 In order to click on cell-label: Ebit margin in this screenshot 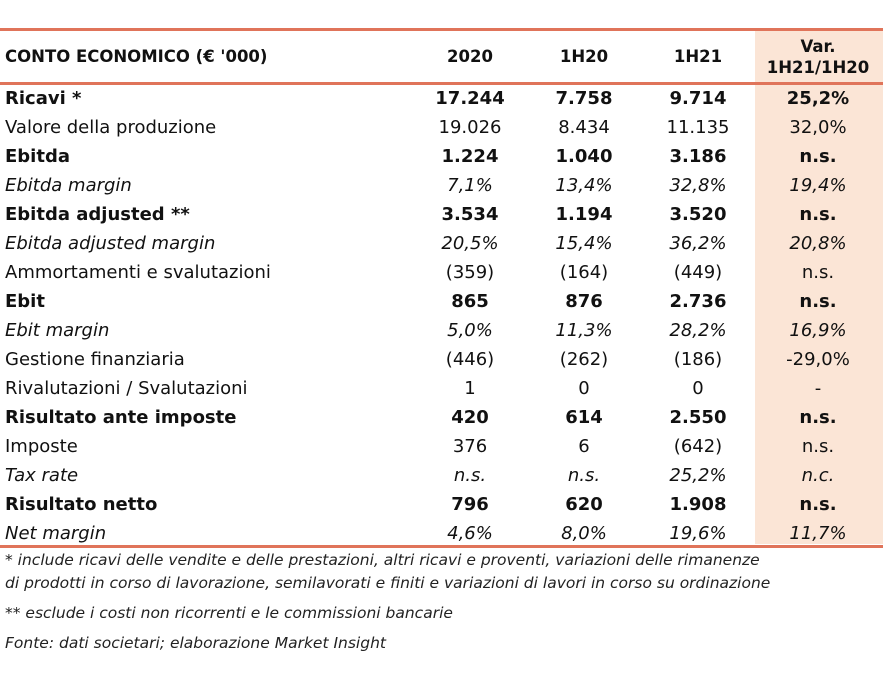, I will do `click(57, 330)`.